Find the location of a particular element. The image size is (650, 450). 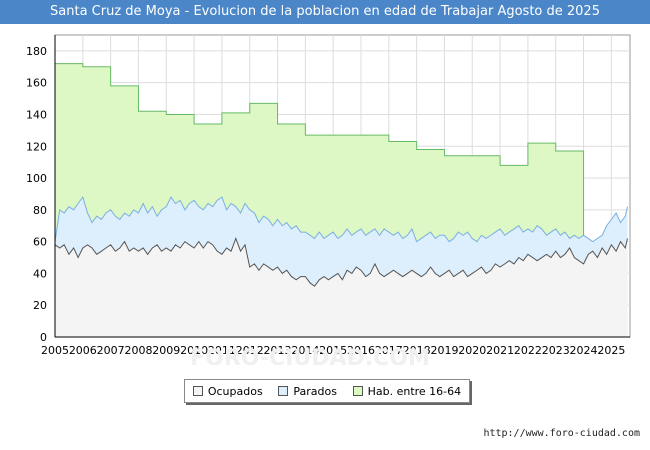

legend-item-parados: Parados is located at coordinates (307, 391).